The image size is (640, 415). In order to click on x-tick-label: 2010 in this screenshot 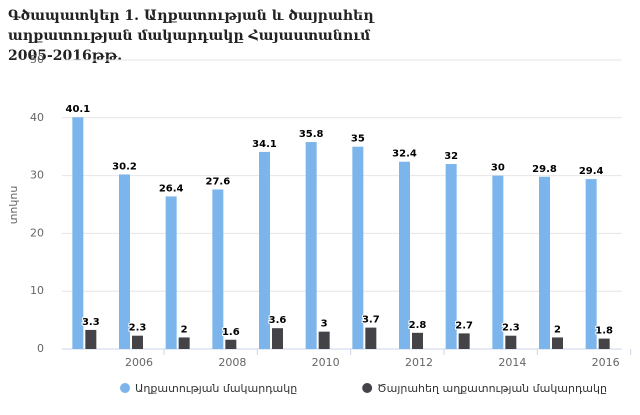, I will do `click(326, 362)`.